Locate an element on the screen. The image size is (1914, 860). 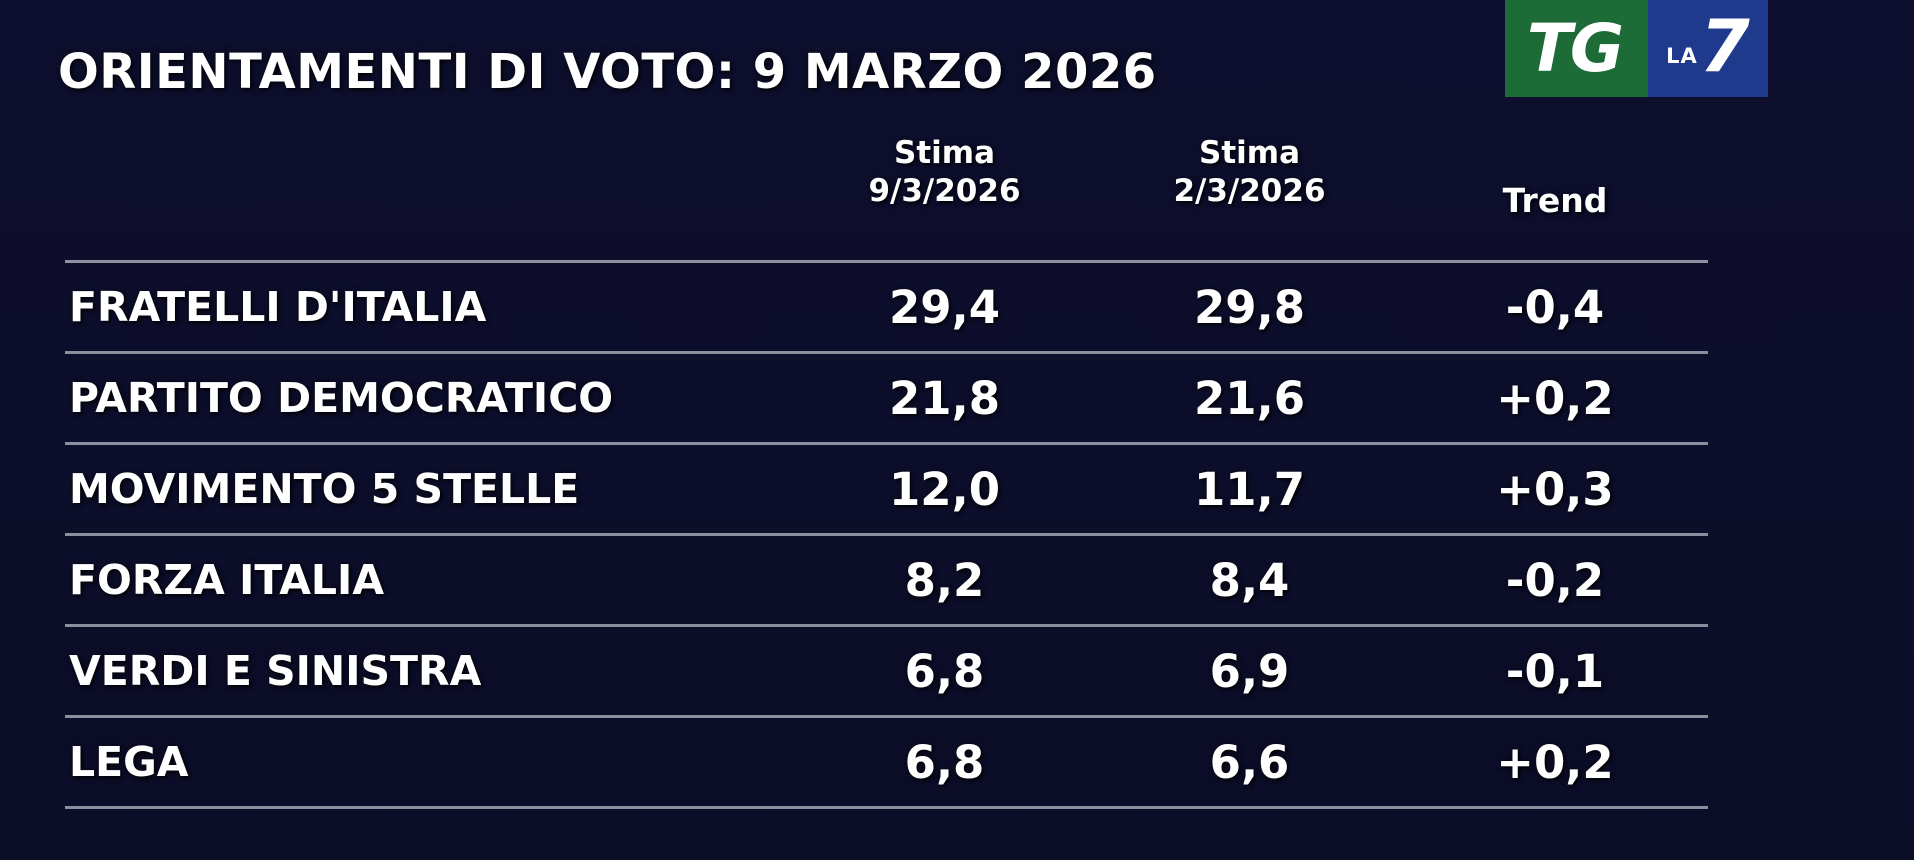
stima2-value: 6,6 is located at coordinates (1249, 762).